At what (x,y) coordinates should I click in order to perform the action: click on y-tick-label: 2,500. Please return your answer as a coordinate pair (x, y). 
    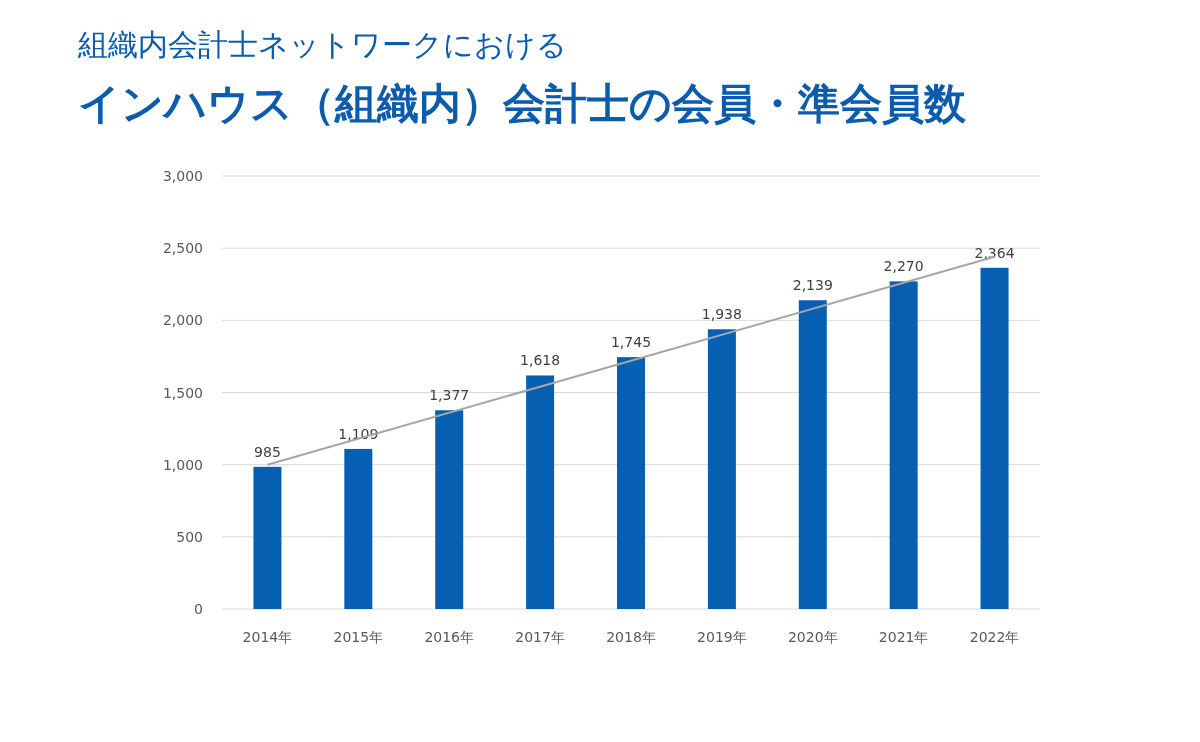
    Looking at the image, I should click on (182, 248).